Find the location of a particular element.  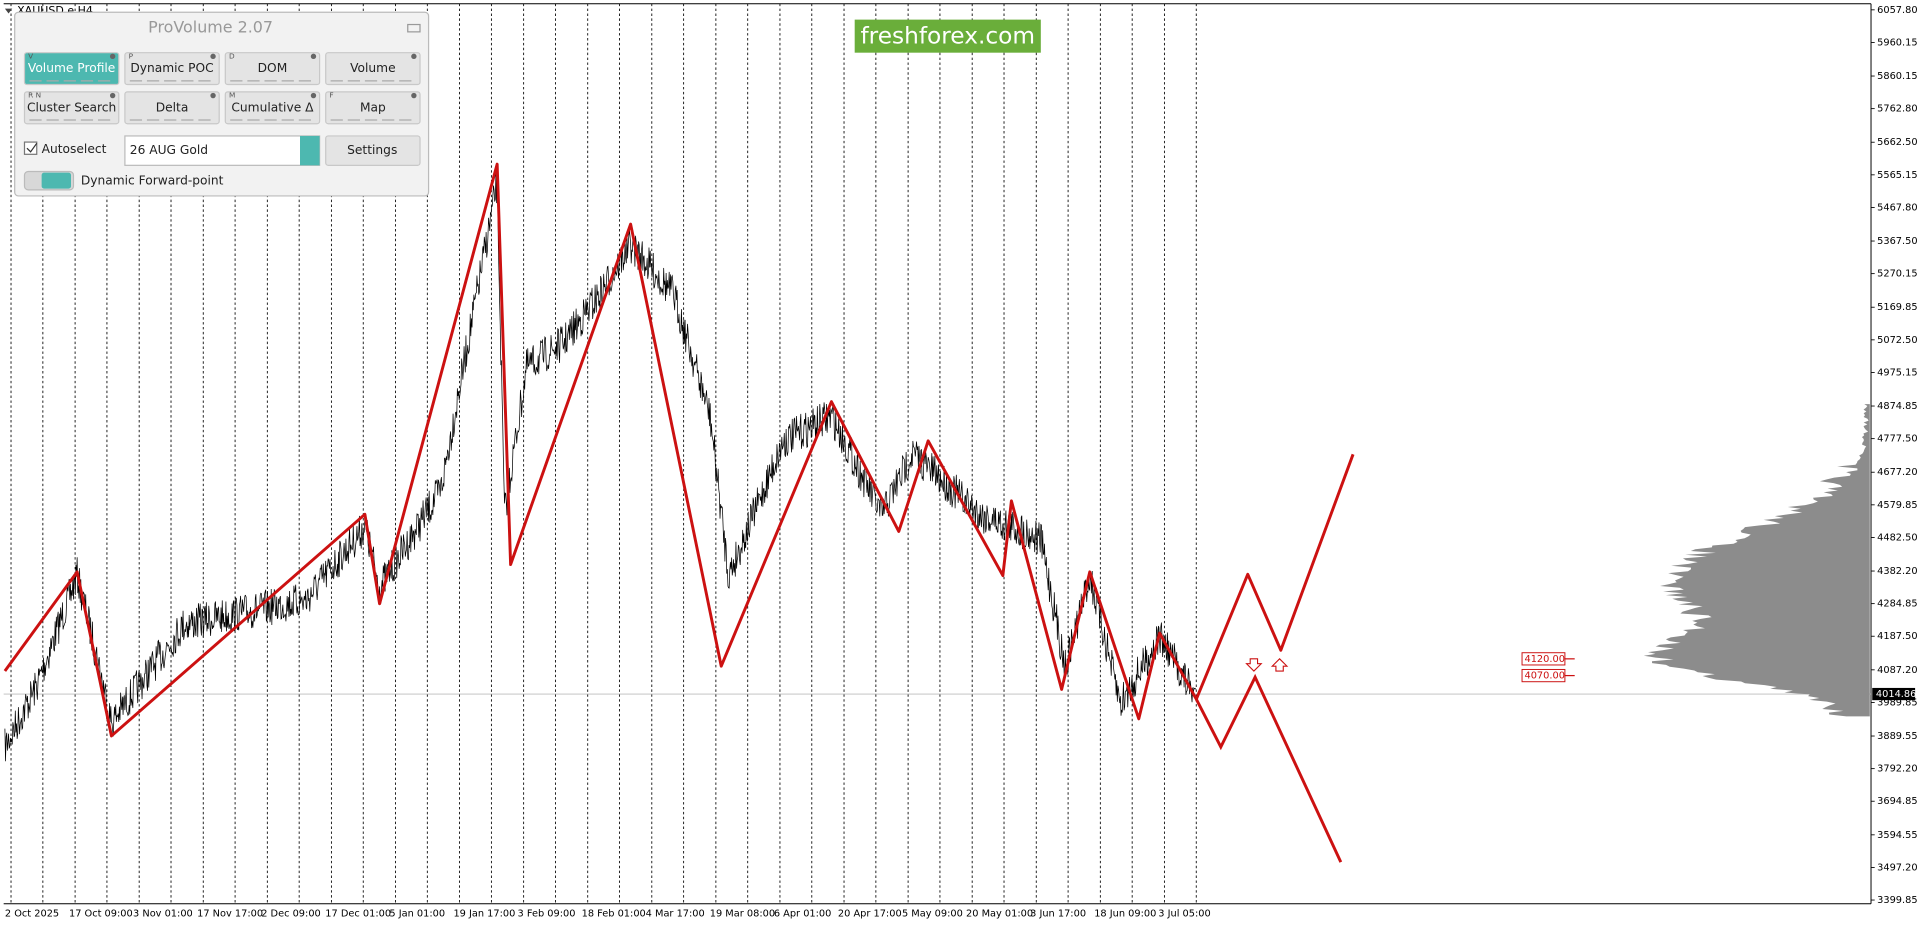

y-tick-label: 4677.20 is located at coordinates (1897, 472).